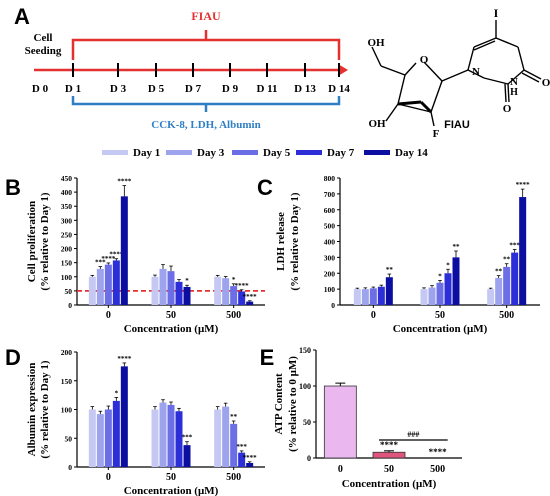 The width and height of the screenshot is (550, 496). Describe the element at coordinates (281, 241) in the screenshot. I see `y-axis-label: LDH release` at that location.